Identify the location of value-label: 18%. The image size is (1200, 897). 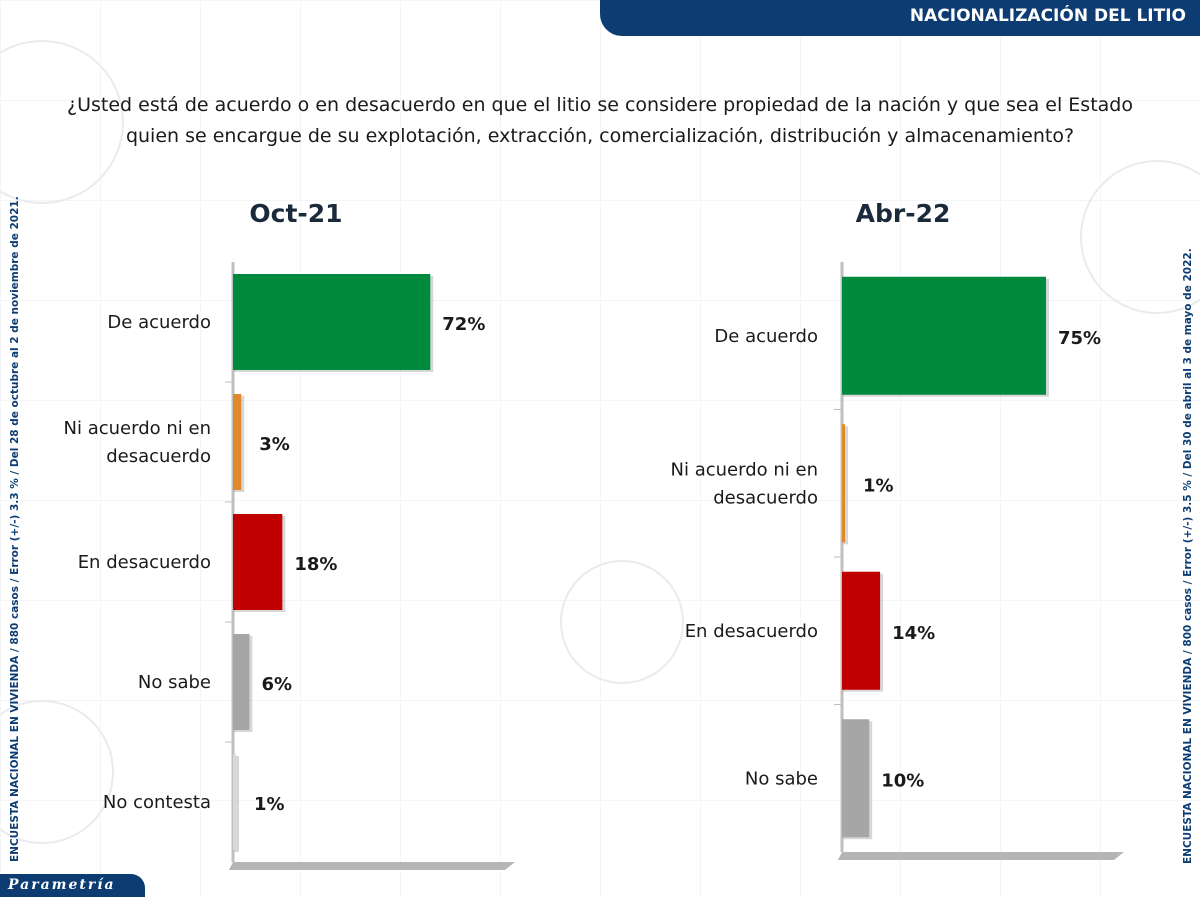
(315, 564).